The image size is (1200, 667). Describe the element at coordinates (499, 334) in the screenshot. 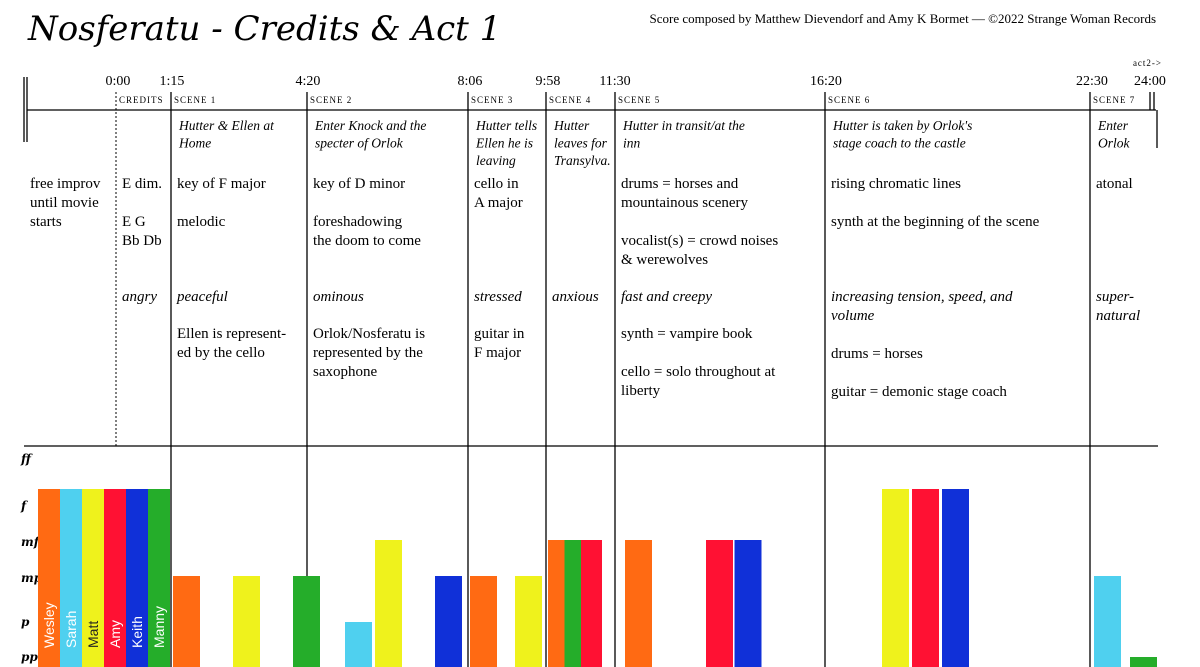

I see `section-extra: guitar in` at that location.